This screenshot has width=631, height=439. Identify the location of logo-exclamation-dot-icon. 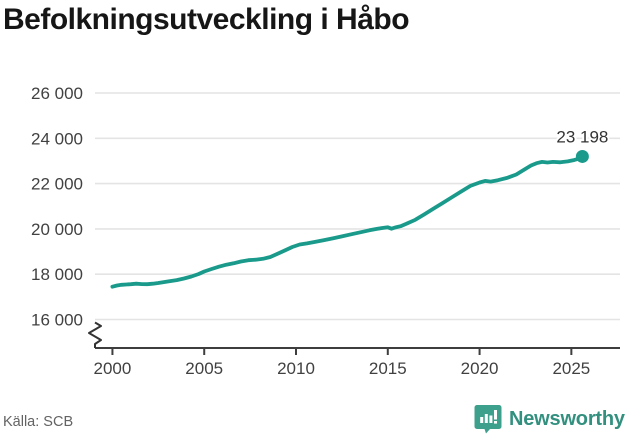
(495, 422).